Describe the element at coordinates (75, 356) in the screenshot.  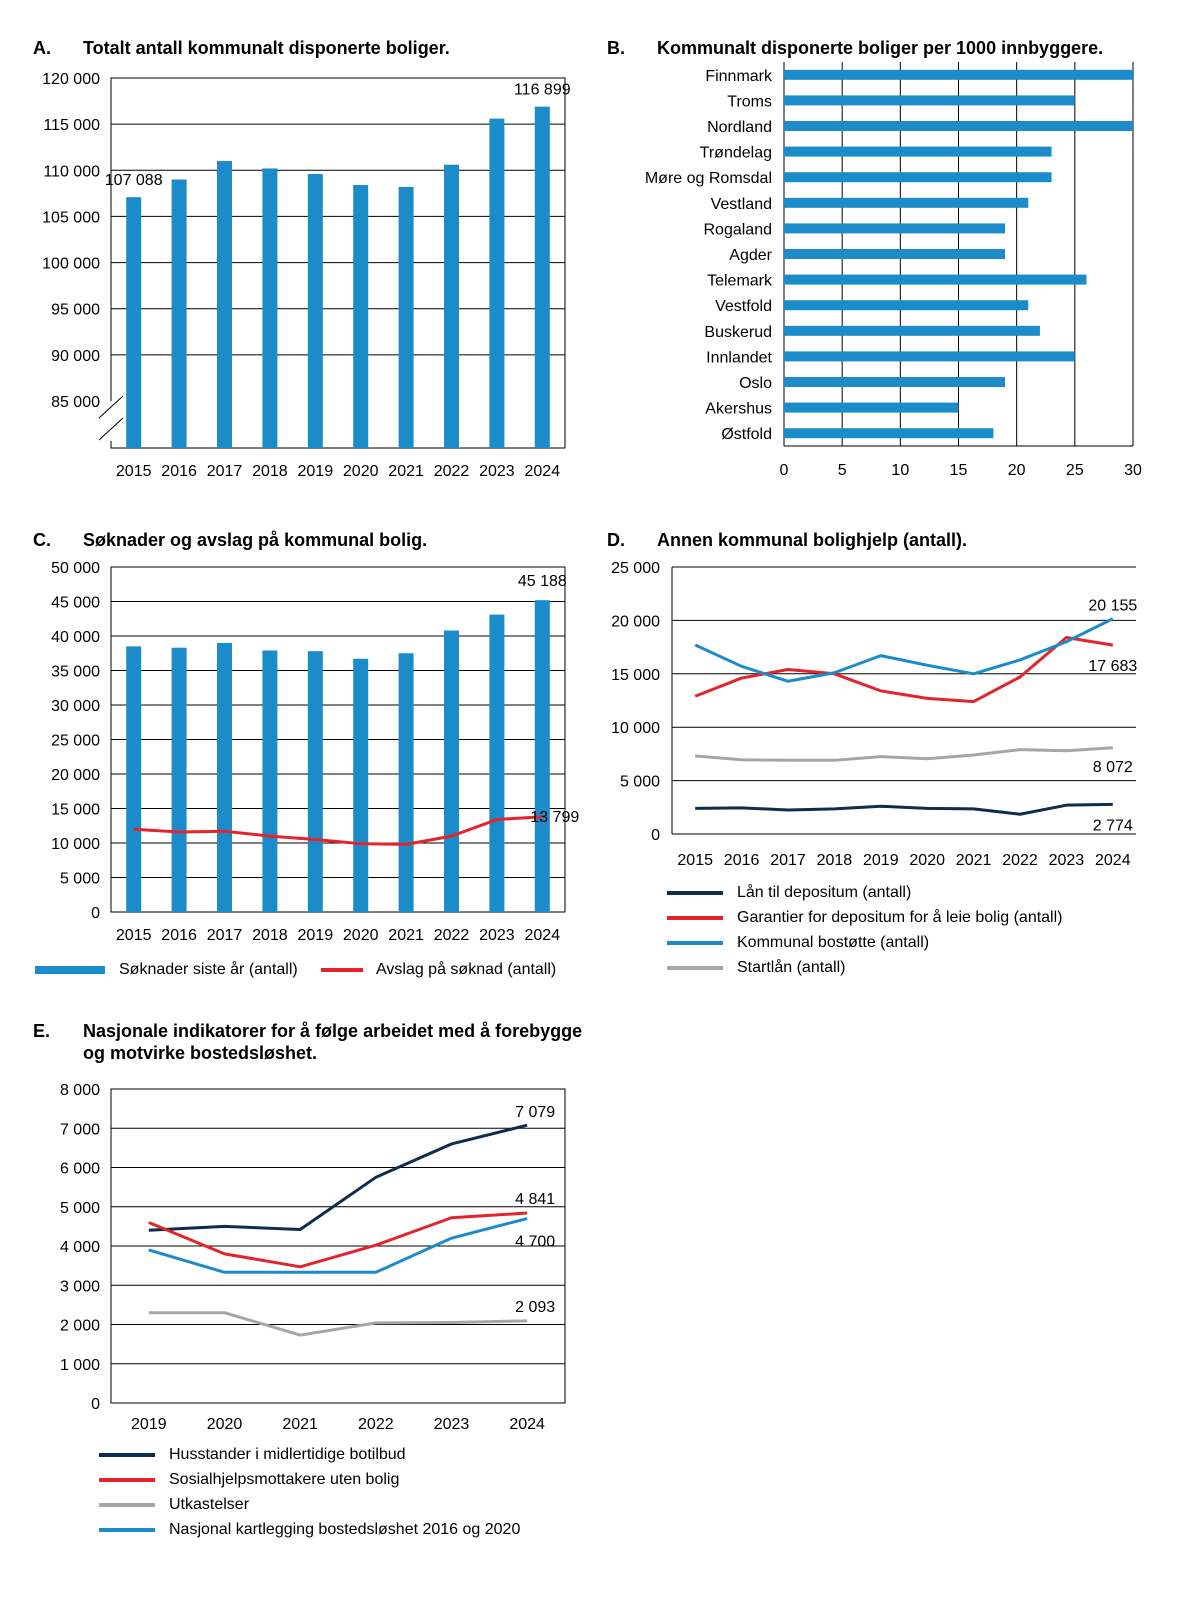
I see `y-tick-label: 90 000` at that location.